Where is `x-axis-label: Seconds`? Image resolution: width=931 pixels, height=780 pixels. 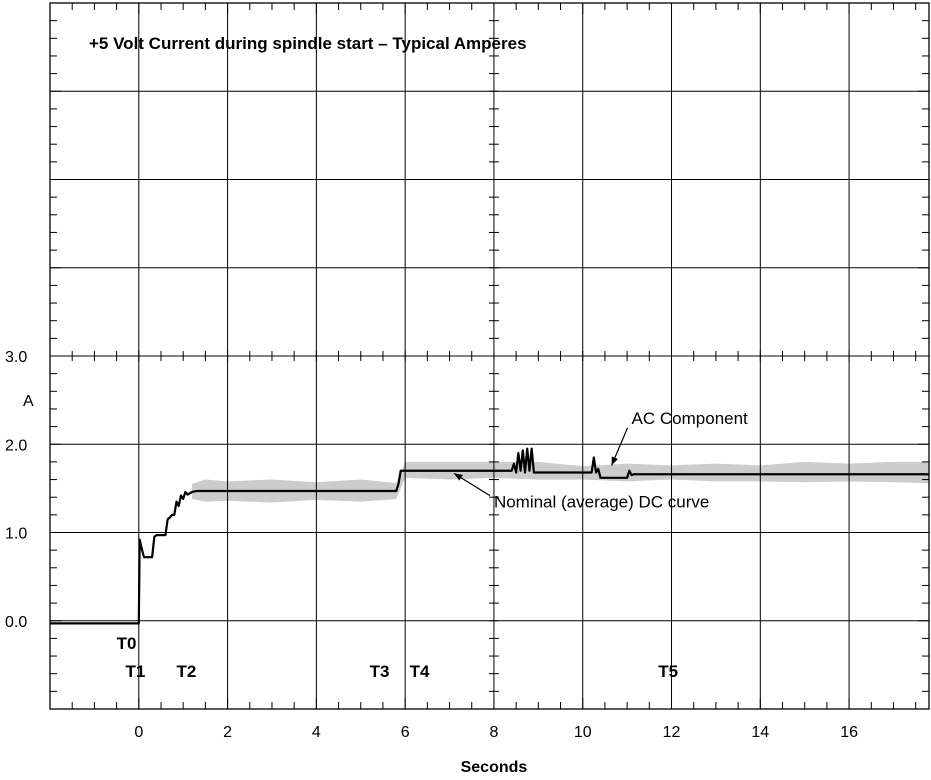 x-axis-label: Seconds is located at coordinates (494, 767).